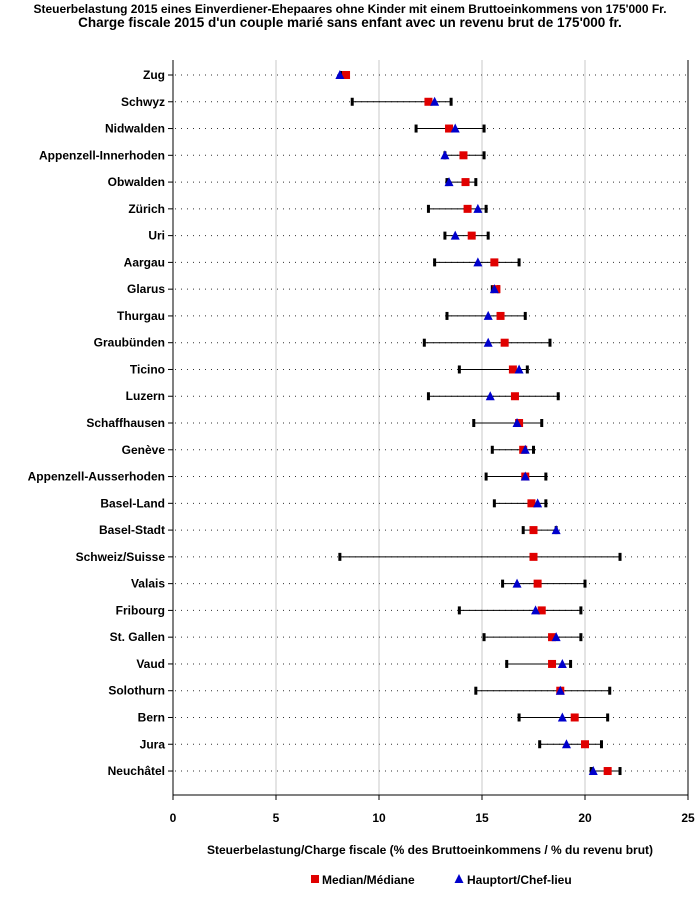 The height and width of the screenshot is (900, 700). I want to click on x-tick-label: 15, so click(482, 818).